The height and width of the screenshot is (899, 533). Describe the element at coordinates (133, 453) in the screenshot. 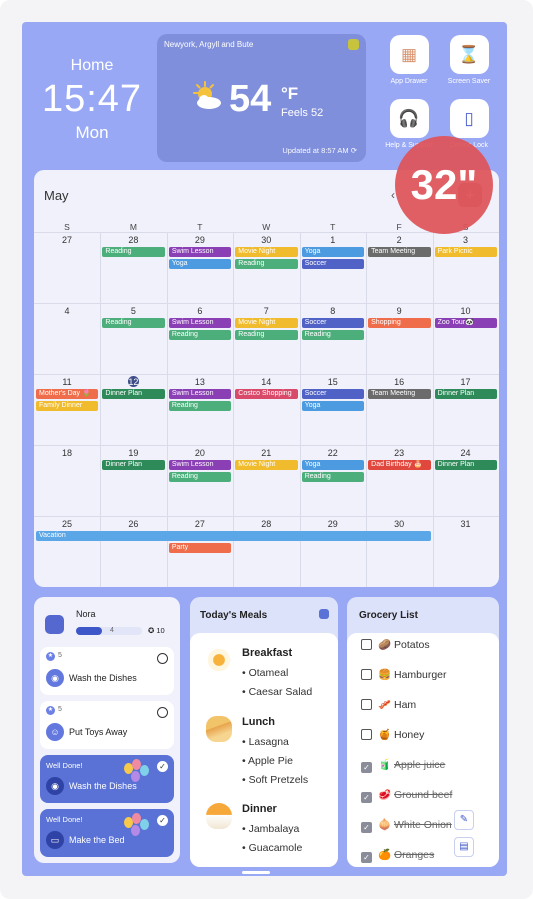

I see `day-number: 19` at that location.